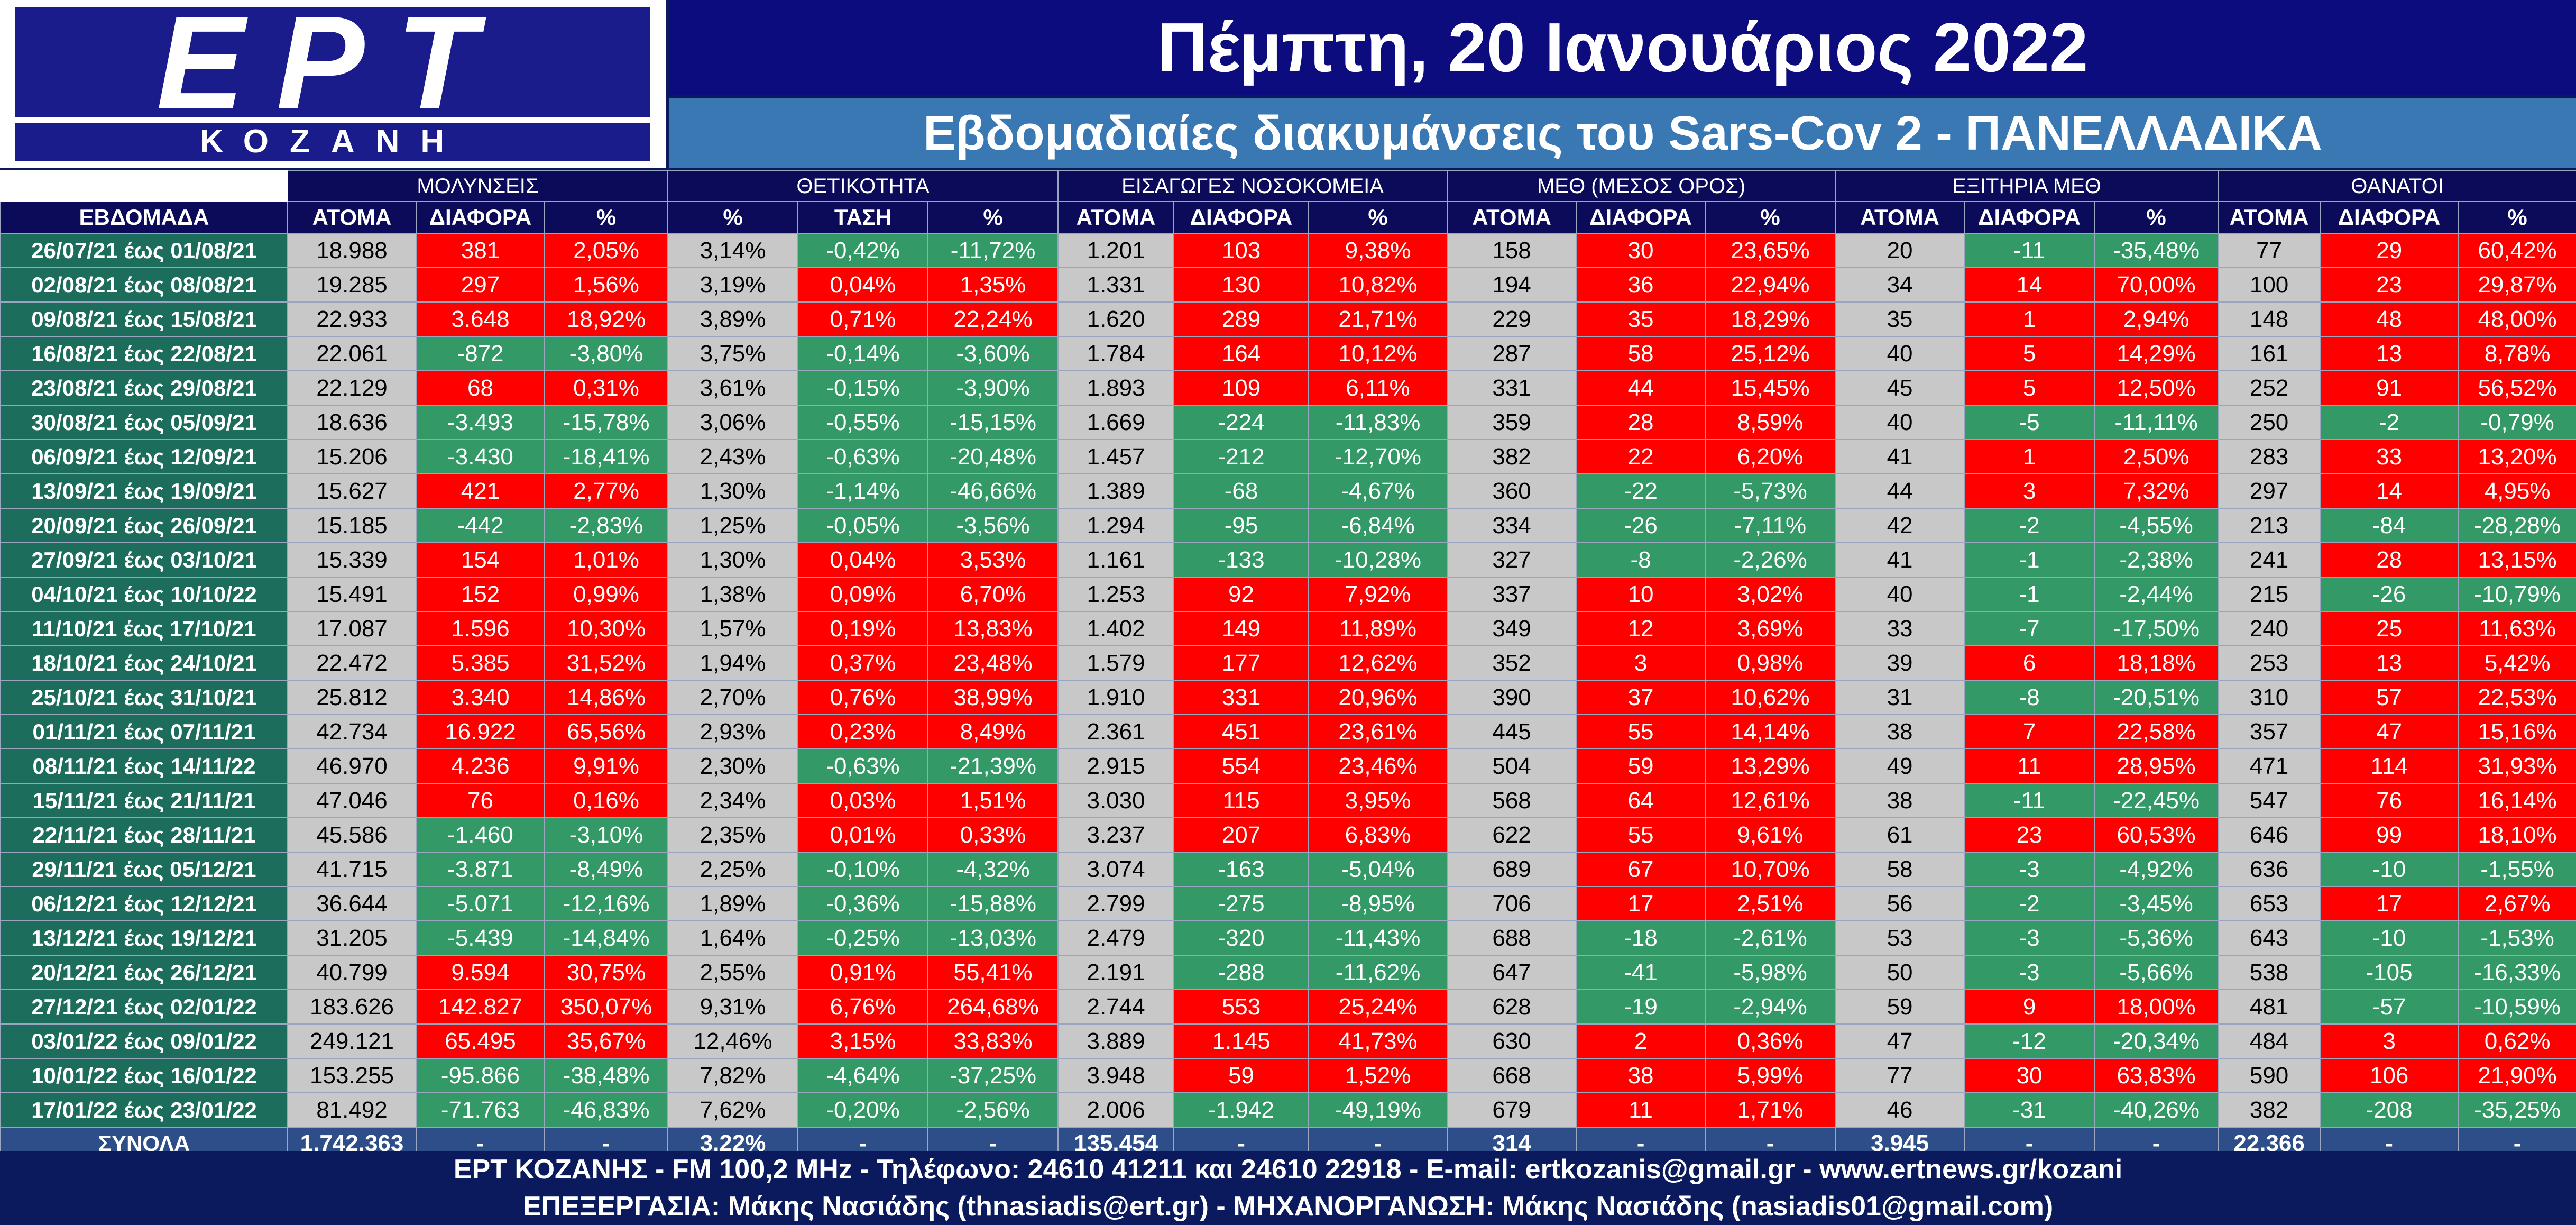 This screenshot has height=1225, width=2576. What do you see at coordinates (2029, 869) in the screenshot?
I see `table-cell: -3` at bounding box center [2029, 869].